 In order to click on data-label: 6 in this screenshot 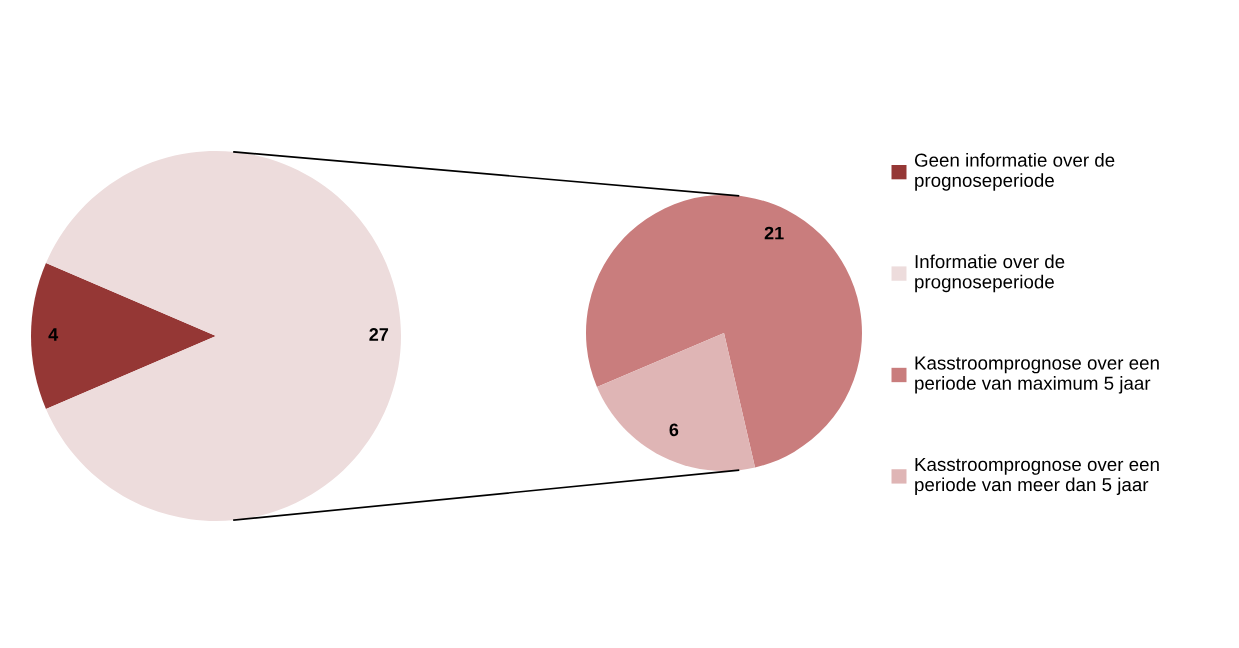, I will do `click(674, 430)`.